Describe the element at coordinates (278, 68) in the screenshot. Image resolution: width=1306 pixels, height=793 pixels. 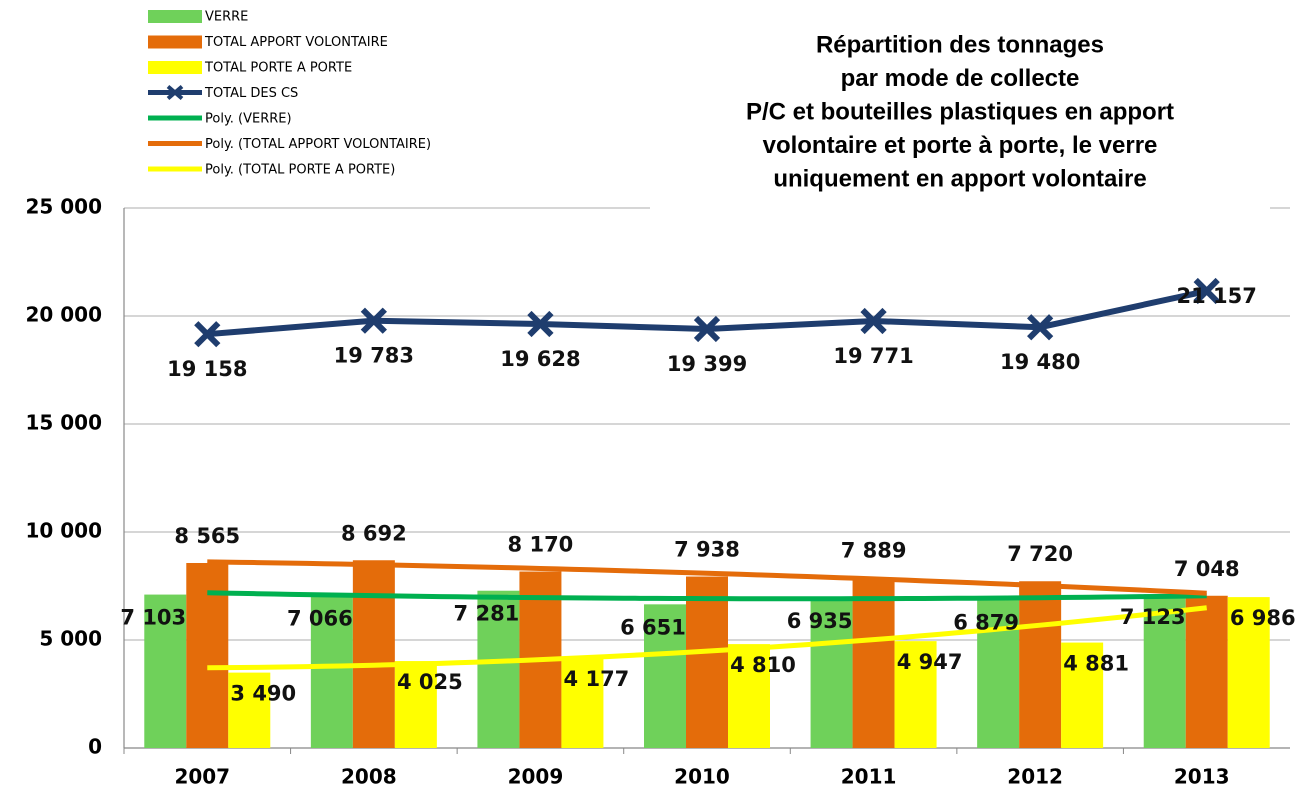
I see `legend-label: TOTAL PORTE A PORTE` at that location.